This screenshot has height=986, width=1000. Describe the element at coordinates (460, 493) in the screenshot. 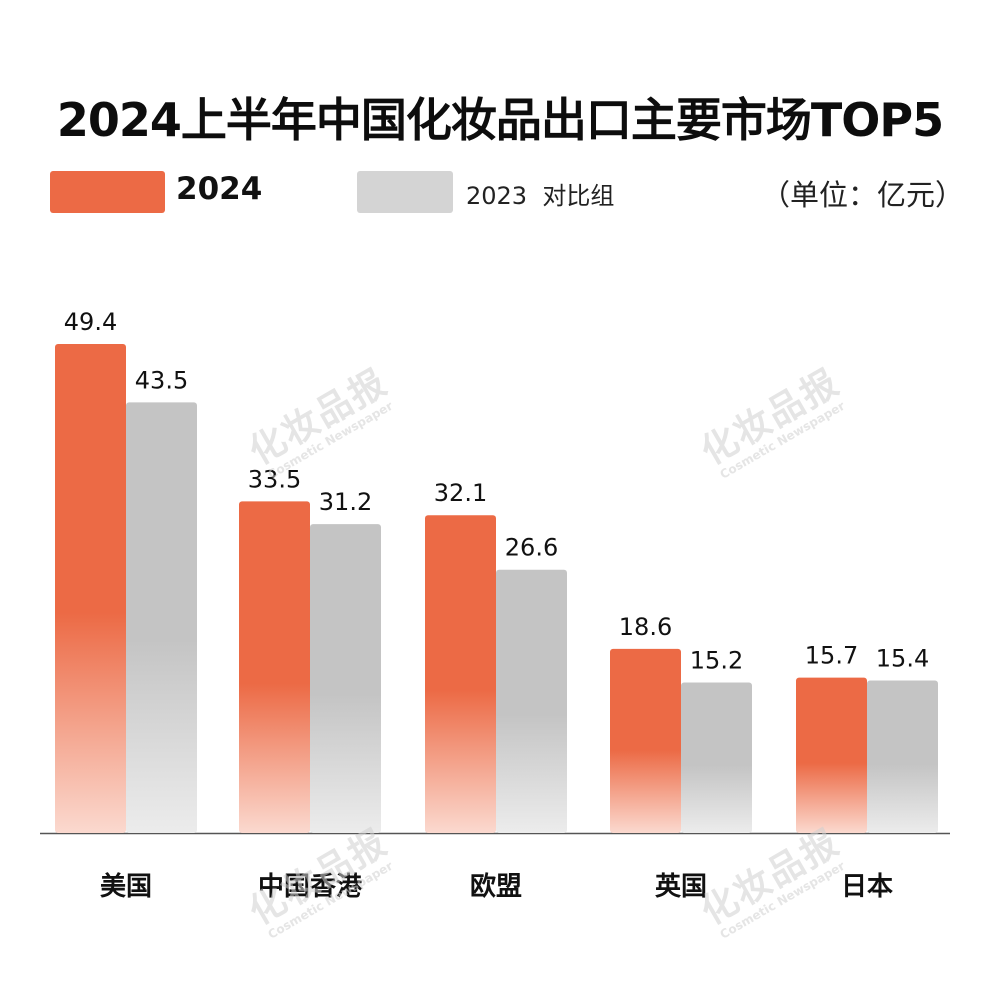

I see `value-label-primary-2: 32.1` at that location.